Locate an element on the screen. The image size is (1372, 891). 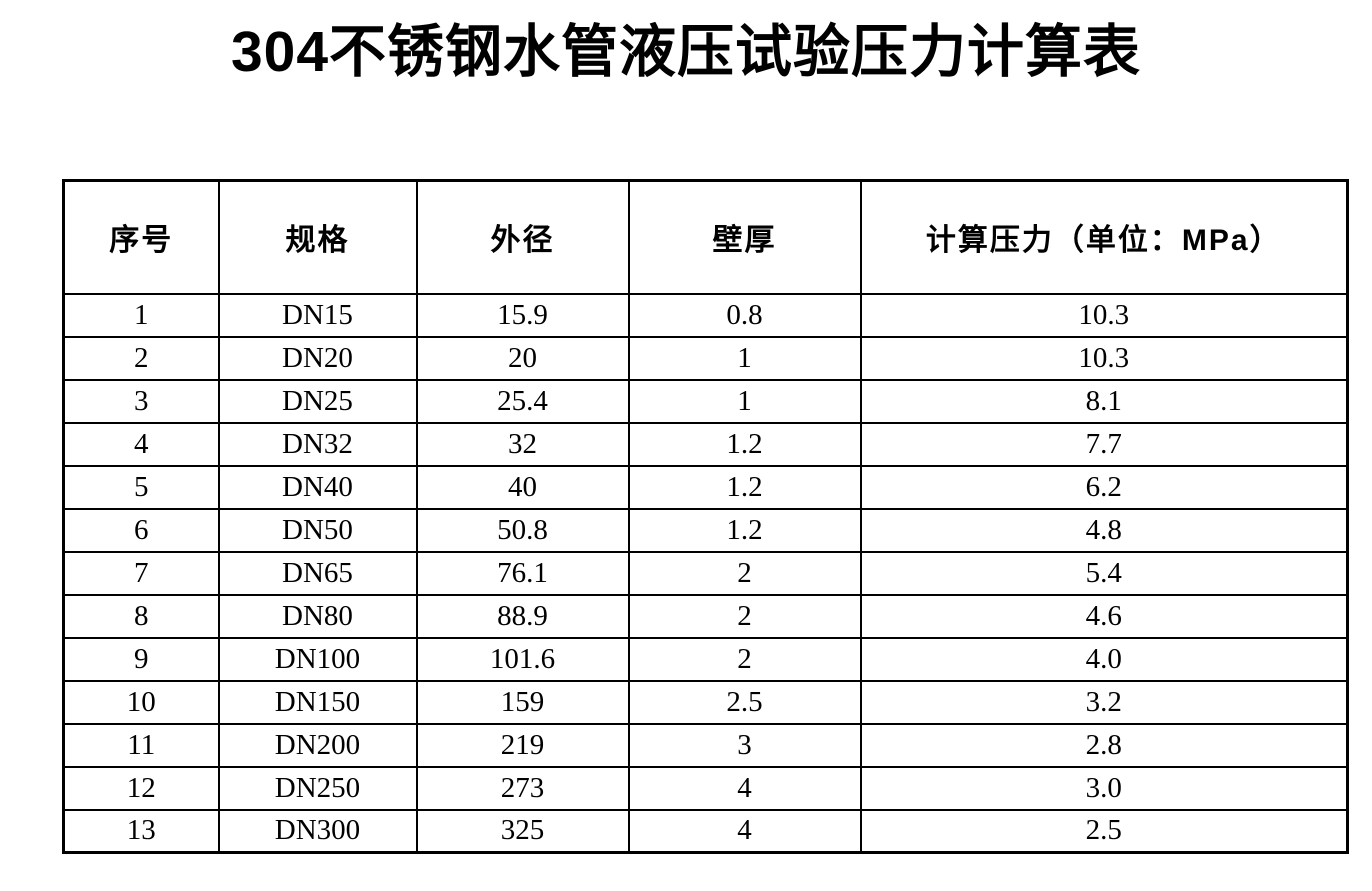
cell-index: 1 is located at coordinates (141, 315).